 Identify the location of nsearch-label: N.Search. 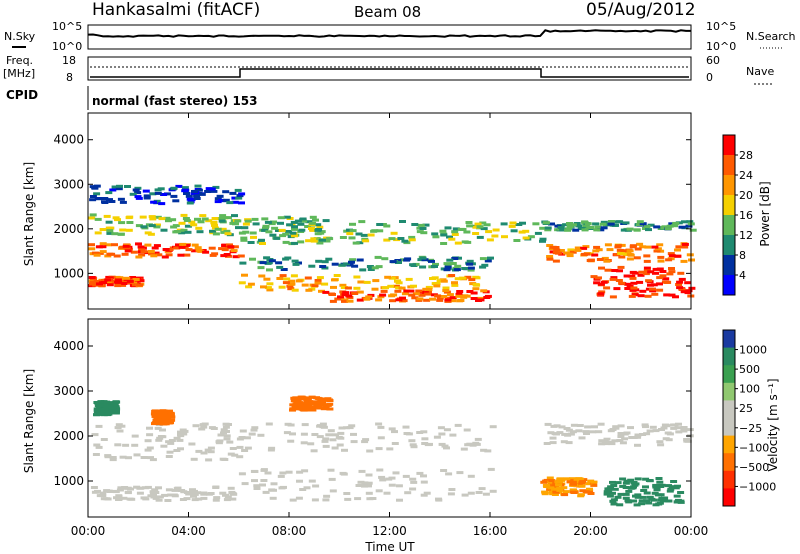
(771, 36).